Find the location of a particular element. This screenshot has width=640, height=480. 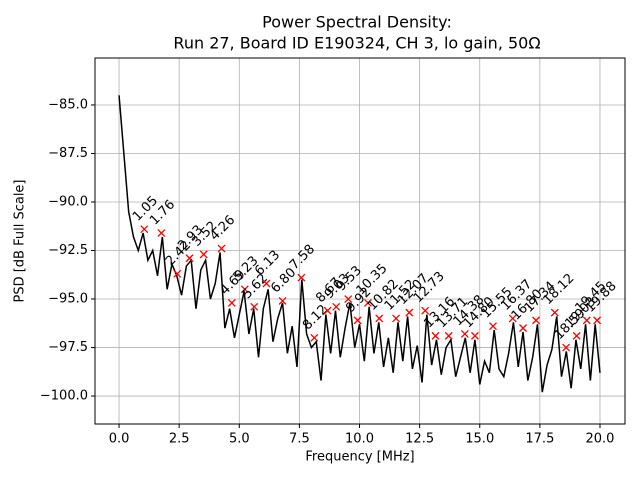

y-tick-label: −87.5 is located at coordinates (68, 153).